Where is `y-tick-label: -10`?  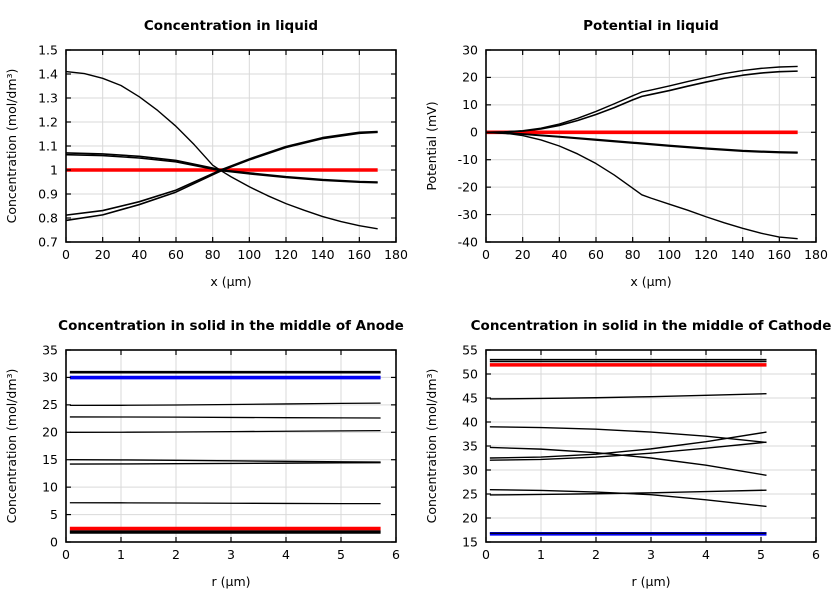
y-tick-label: -10 is located at coordinates (468, 159).